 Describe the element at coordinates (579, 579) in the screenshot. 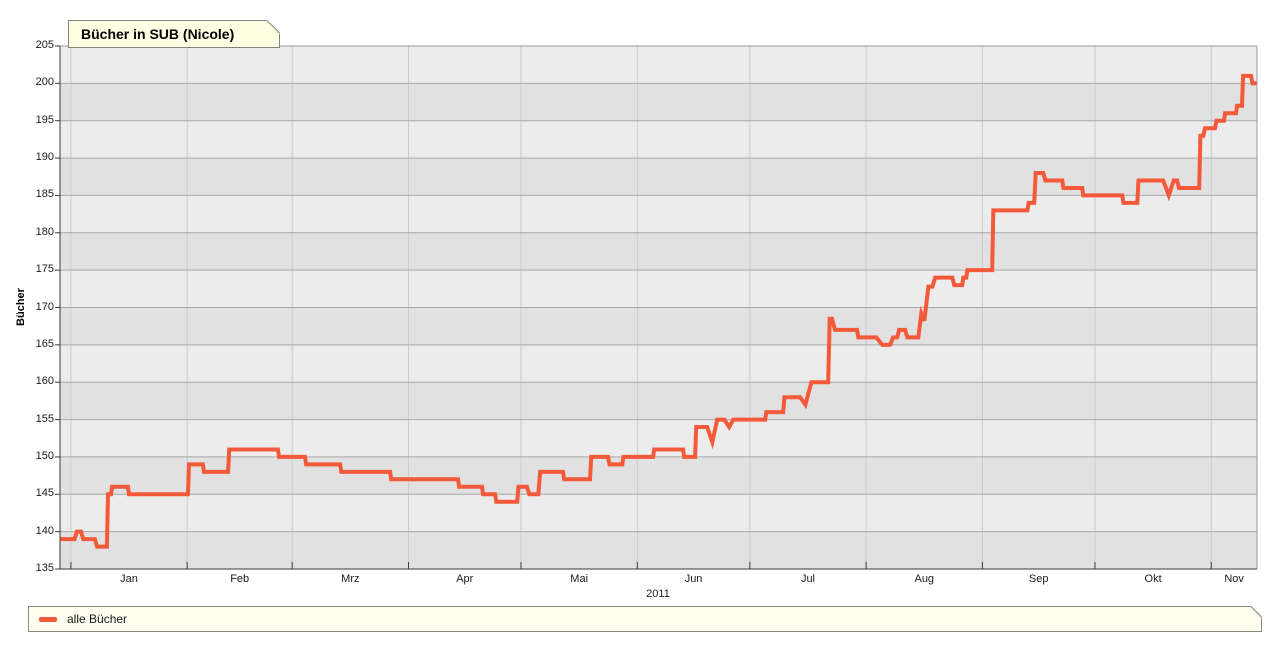

I see `x-tick-label: Mai` at that location.